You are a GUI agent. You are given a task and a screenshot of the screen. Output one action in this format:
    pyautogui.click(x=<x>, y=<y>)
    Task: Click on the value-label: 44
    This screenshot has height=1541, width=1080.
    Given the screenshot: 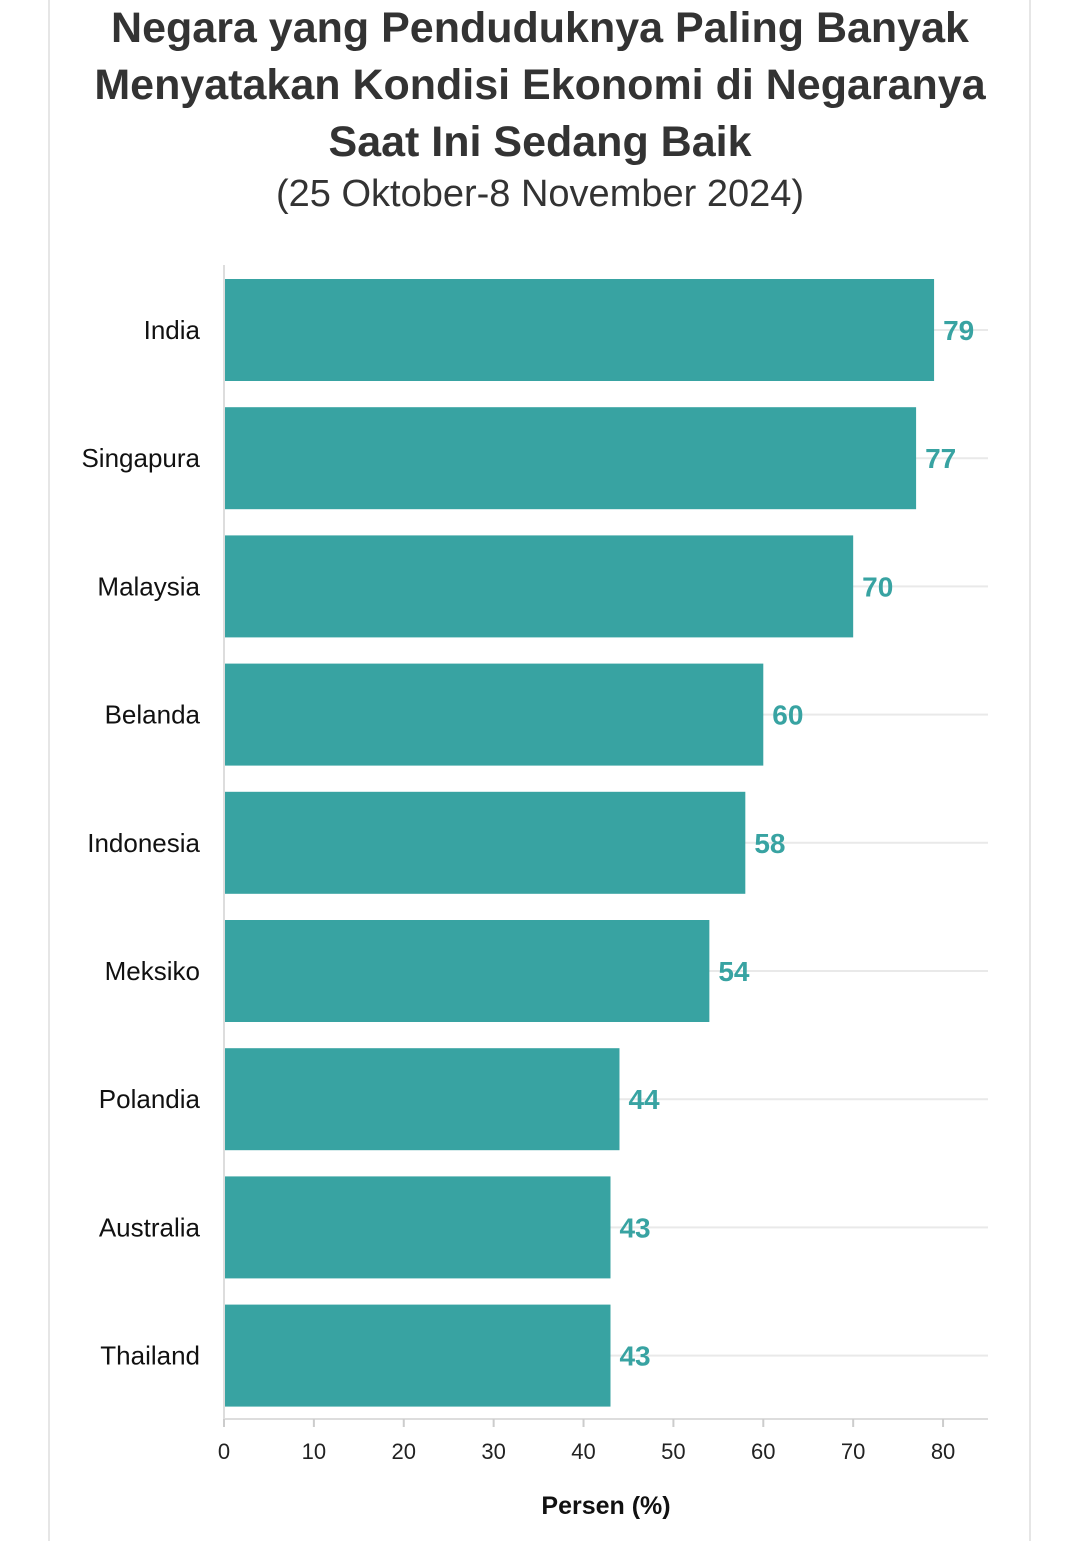 What is the action you would take?
    pyautogui.click(x=644, y=1099)
    